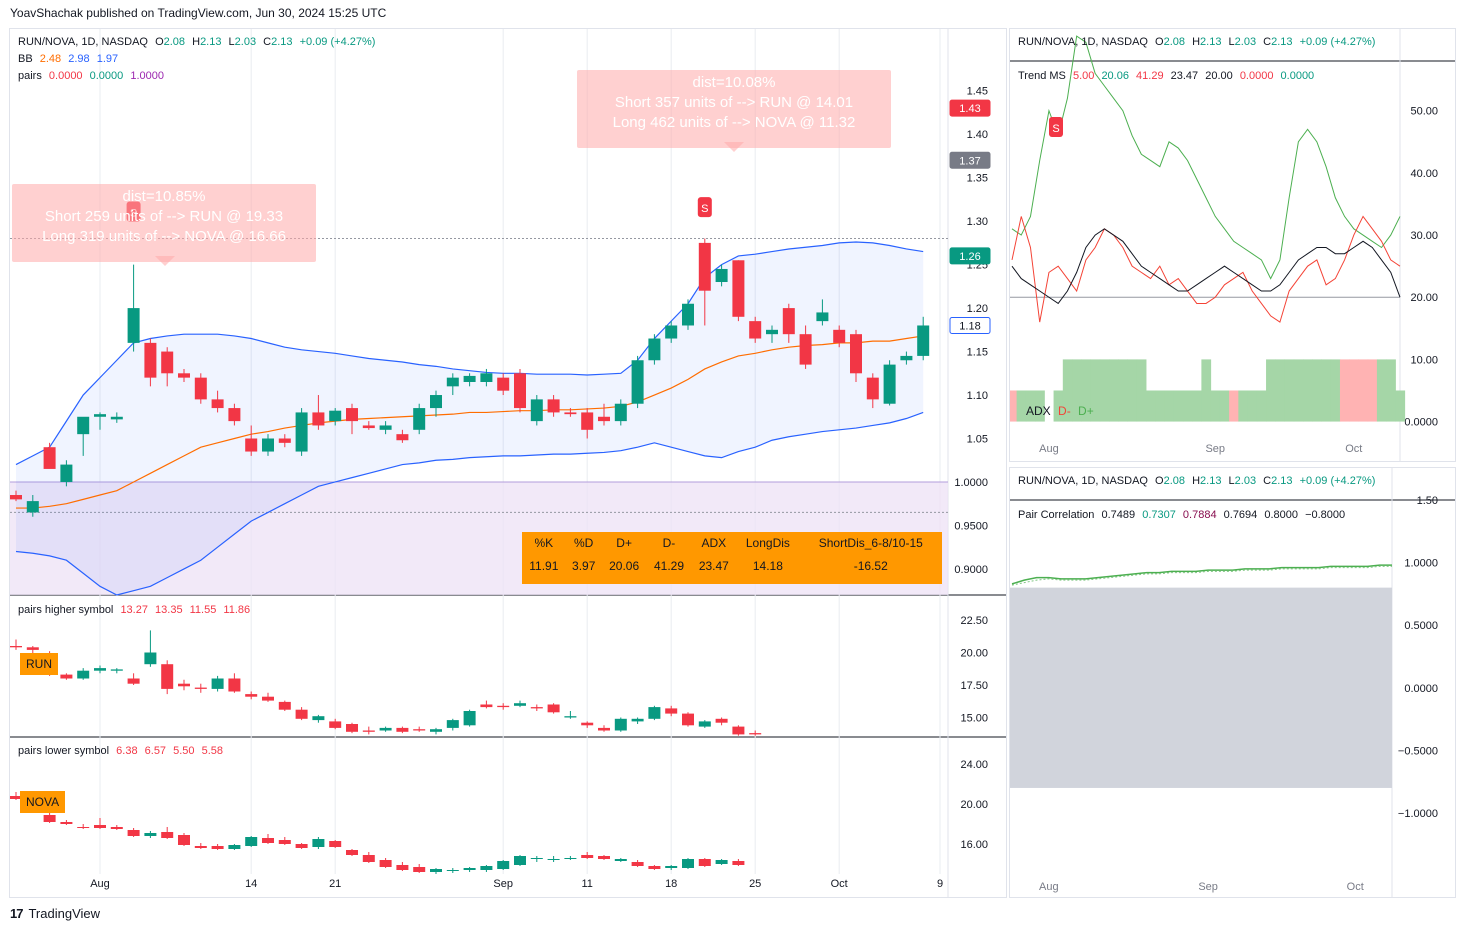 This screenshot has width=1464, height=934. What do you see at coordinates (586, 884) in the screenshot?
I see `x-tick-label: 11` at bounding box center [586, 884].